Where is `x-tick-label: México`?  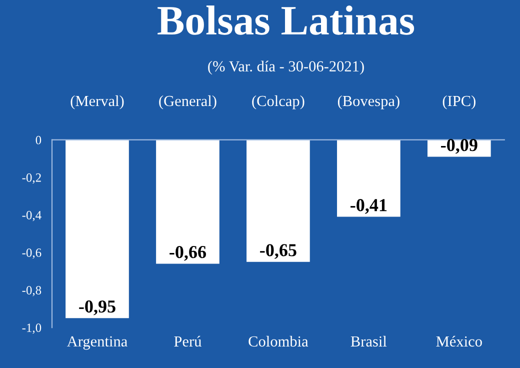 x-tick-label: México is located at coordinates (459, 341).